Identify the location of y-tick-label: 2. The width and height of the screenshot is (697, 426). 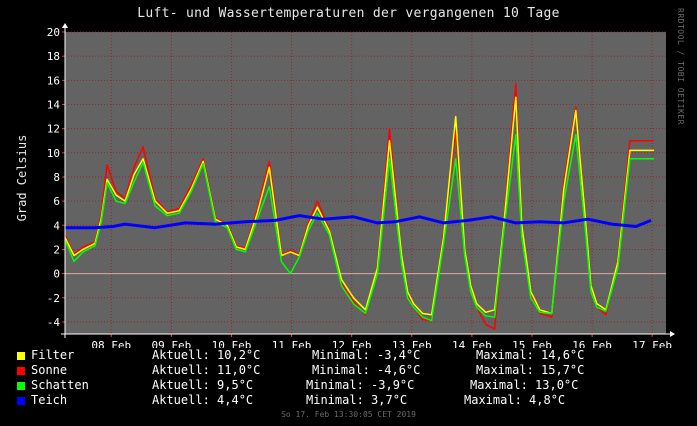
(56, 249).